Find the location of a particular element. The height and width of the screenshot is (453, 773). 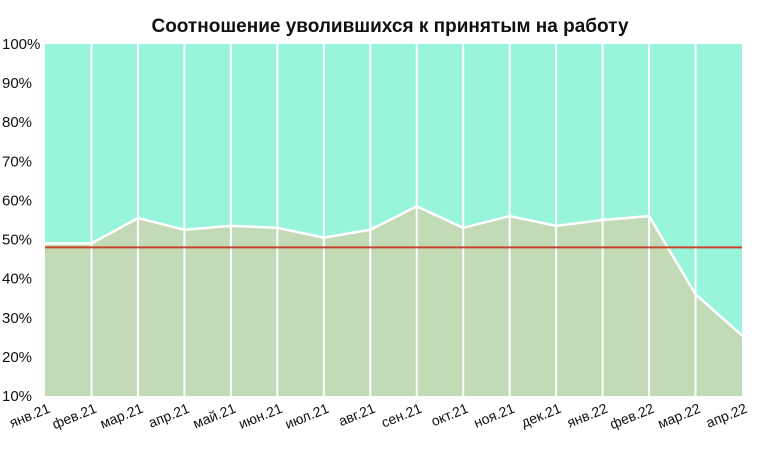

y-tick-label: 30% is located at coordinates (17, 318).